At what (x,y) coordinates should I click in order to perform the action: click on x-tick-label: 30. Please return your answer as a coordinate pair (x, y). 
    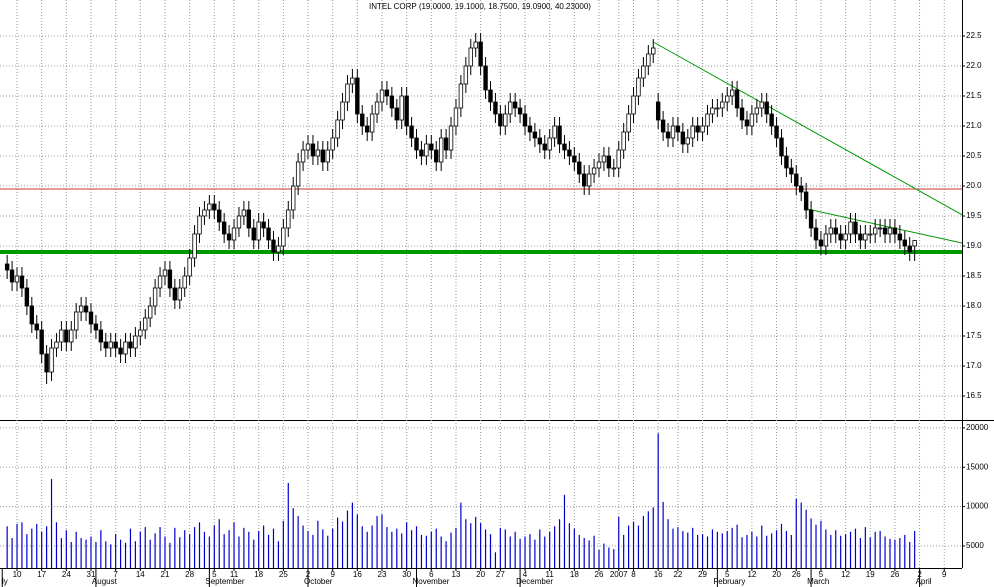
    Looking at the image, I should click on (406, 574).